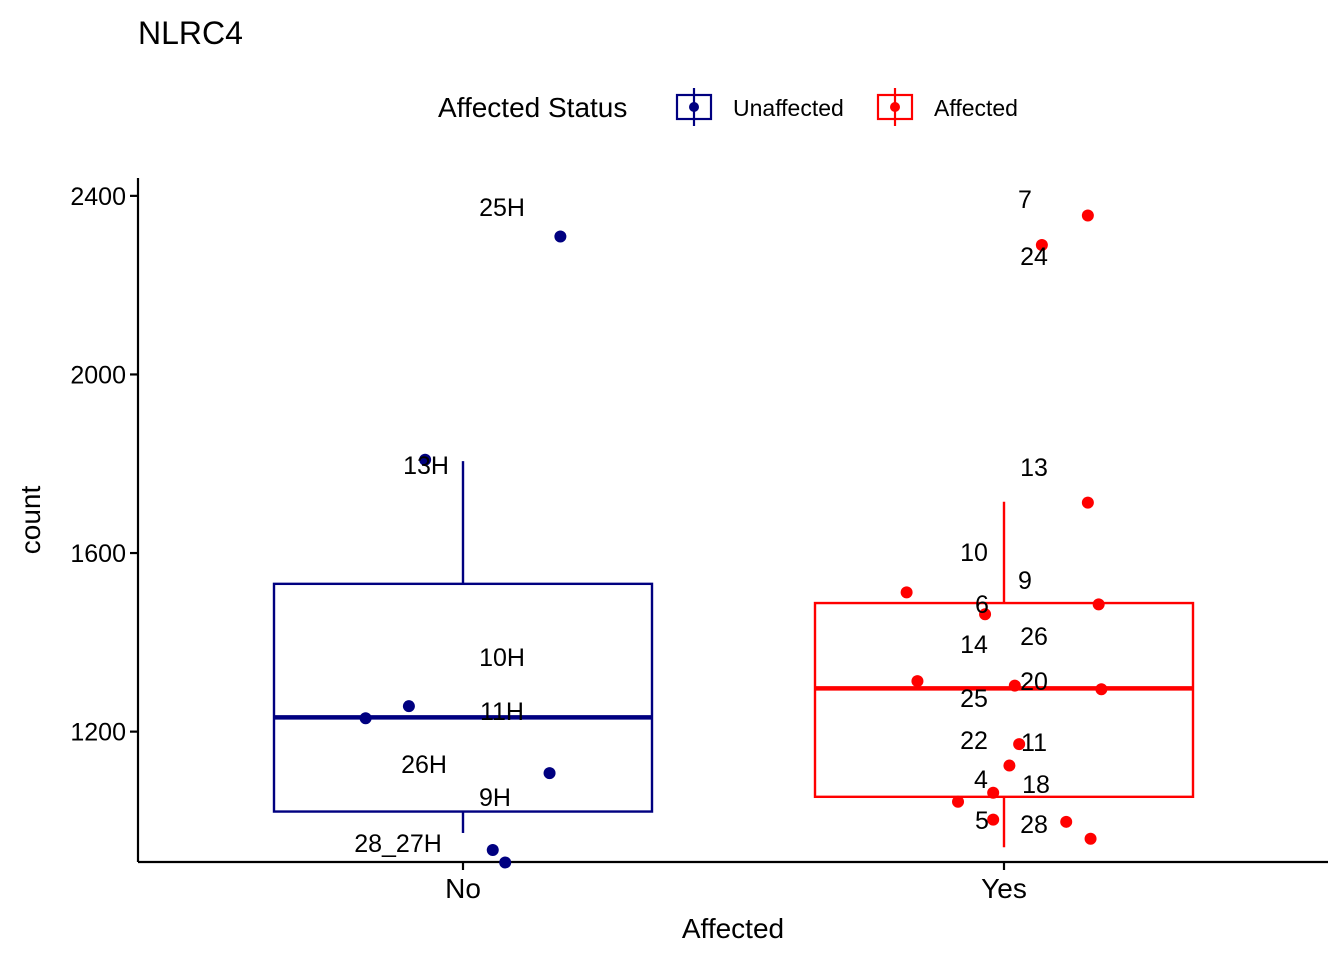  What do you see at coordinates (982, 605) in the screenshot?
I see `point-label: 6` at bounding box center [982, 605].